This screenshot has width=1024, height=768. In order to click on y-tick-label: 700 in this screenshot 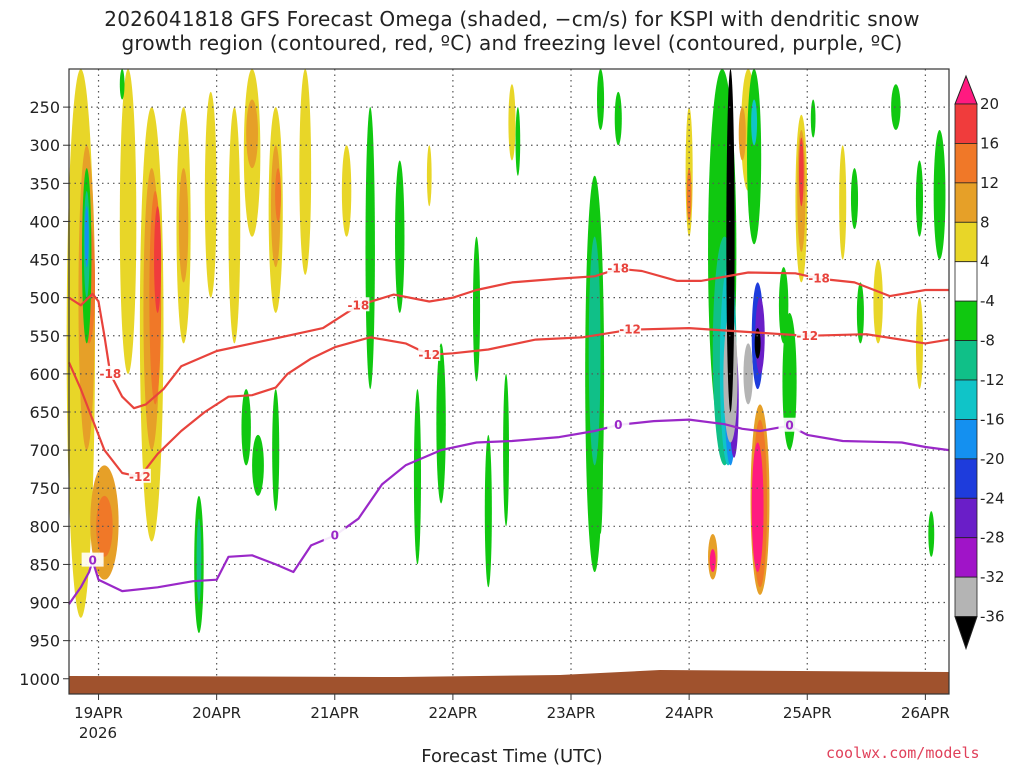, I will do `click(44, 450)`.